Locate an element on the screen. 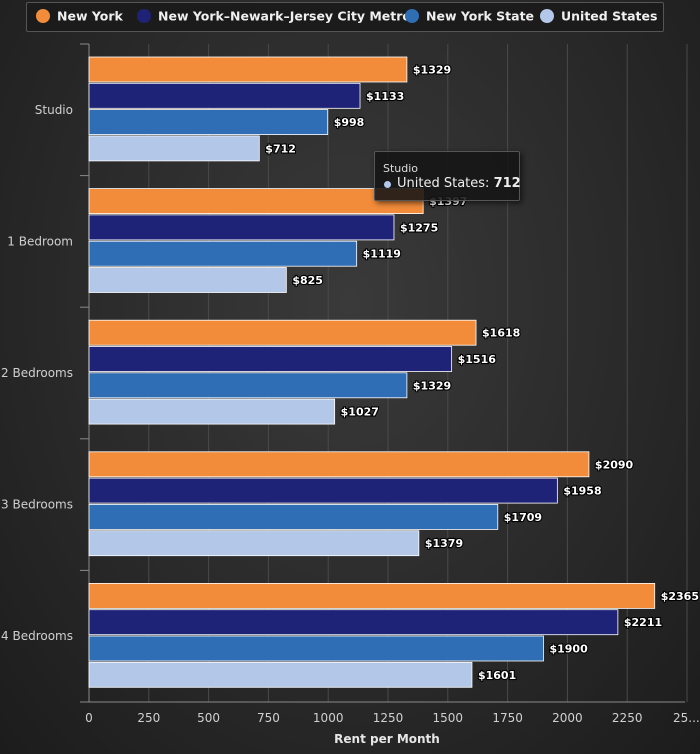  data-label: $1709 is located at coordinates (523, 517).